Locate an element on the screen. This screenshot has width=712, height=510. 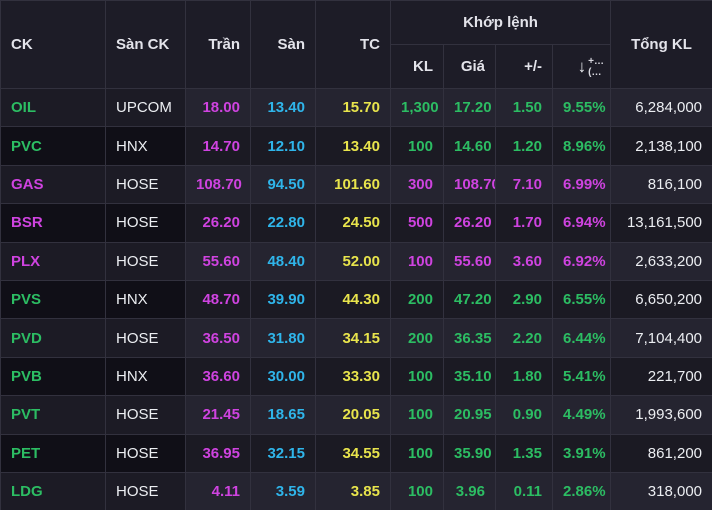
cell-ticker: PVD is located at coordinates (53, 338).